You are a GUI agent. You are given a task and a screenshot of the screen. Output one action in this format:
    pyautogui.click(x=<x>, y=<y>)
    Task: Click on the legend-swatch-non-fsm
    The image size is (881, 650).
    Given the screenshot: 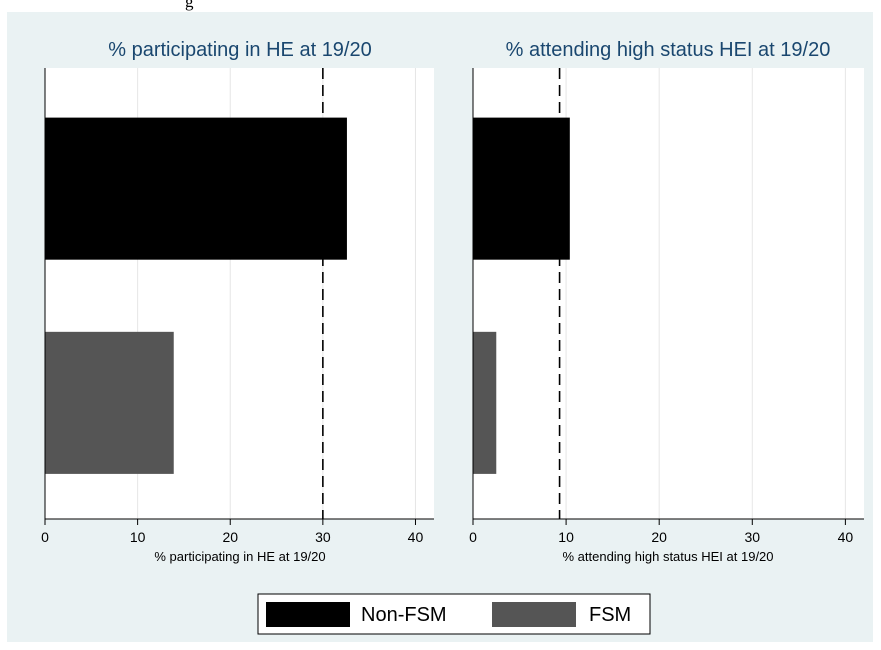 What is the action you would take?
    pyautogui.click(x=308, y=614)
    